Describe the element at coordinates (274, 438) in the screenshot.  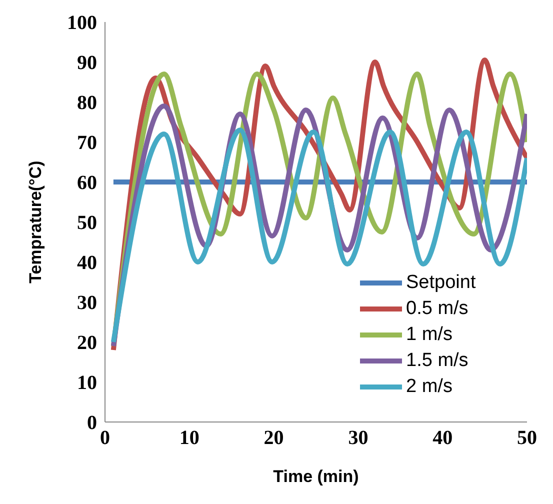
I see `x-tick-label: 20` at that location.